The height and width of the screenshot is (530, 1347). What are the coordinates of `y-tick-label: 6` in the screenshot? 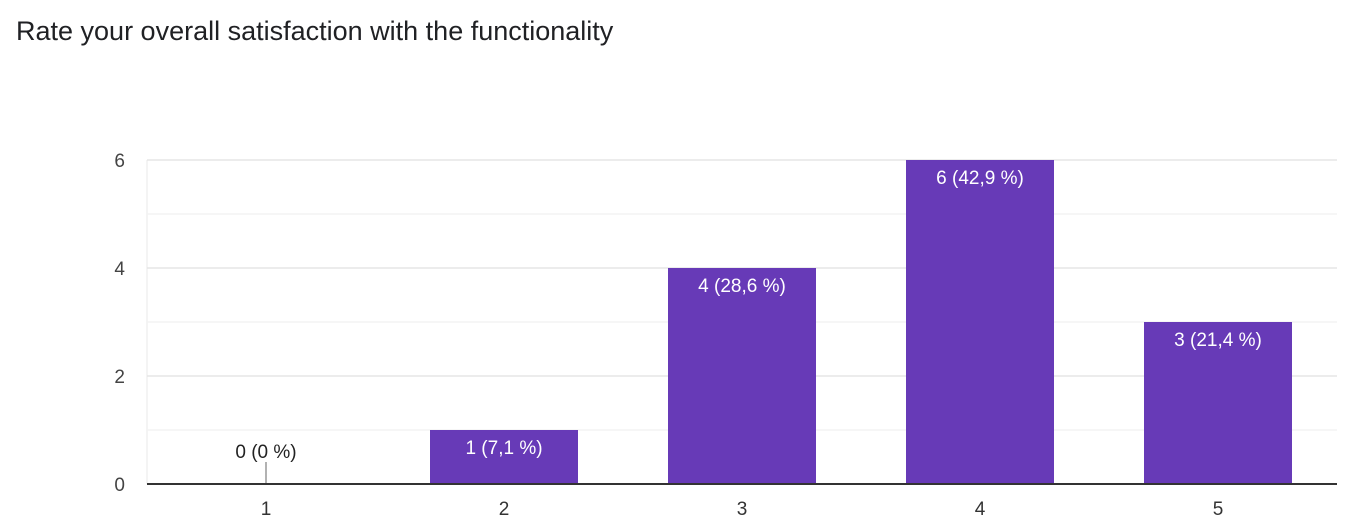 It's located at (119, 161).